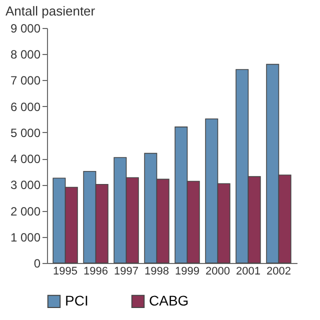 Image resolution: width=320 pixels, height=320 pixels. I want to click on y-tick-label: 9 000, so click(25, 29).